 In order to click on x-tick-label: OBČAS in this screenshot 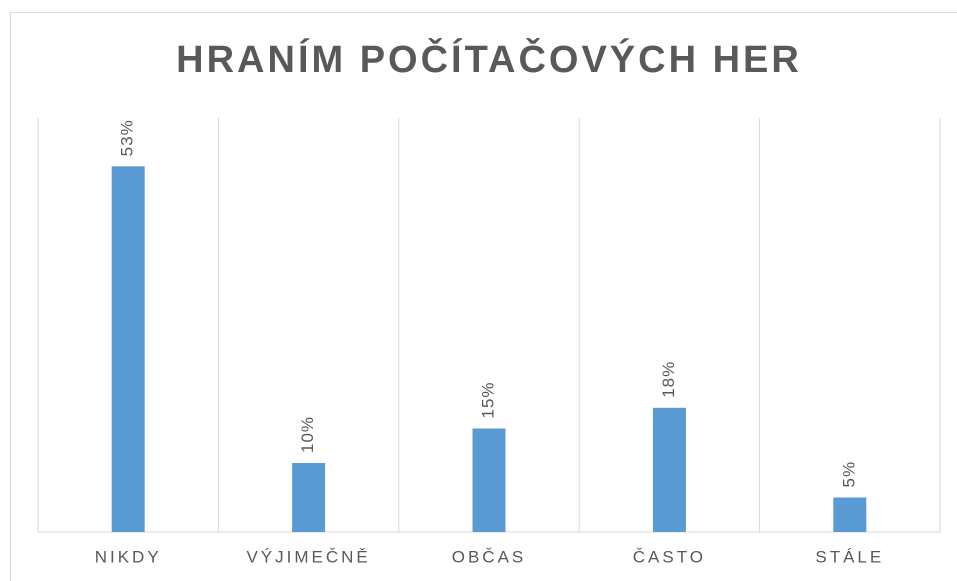, I will do `click(489, 556)`.